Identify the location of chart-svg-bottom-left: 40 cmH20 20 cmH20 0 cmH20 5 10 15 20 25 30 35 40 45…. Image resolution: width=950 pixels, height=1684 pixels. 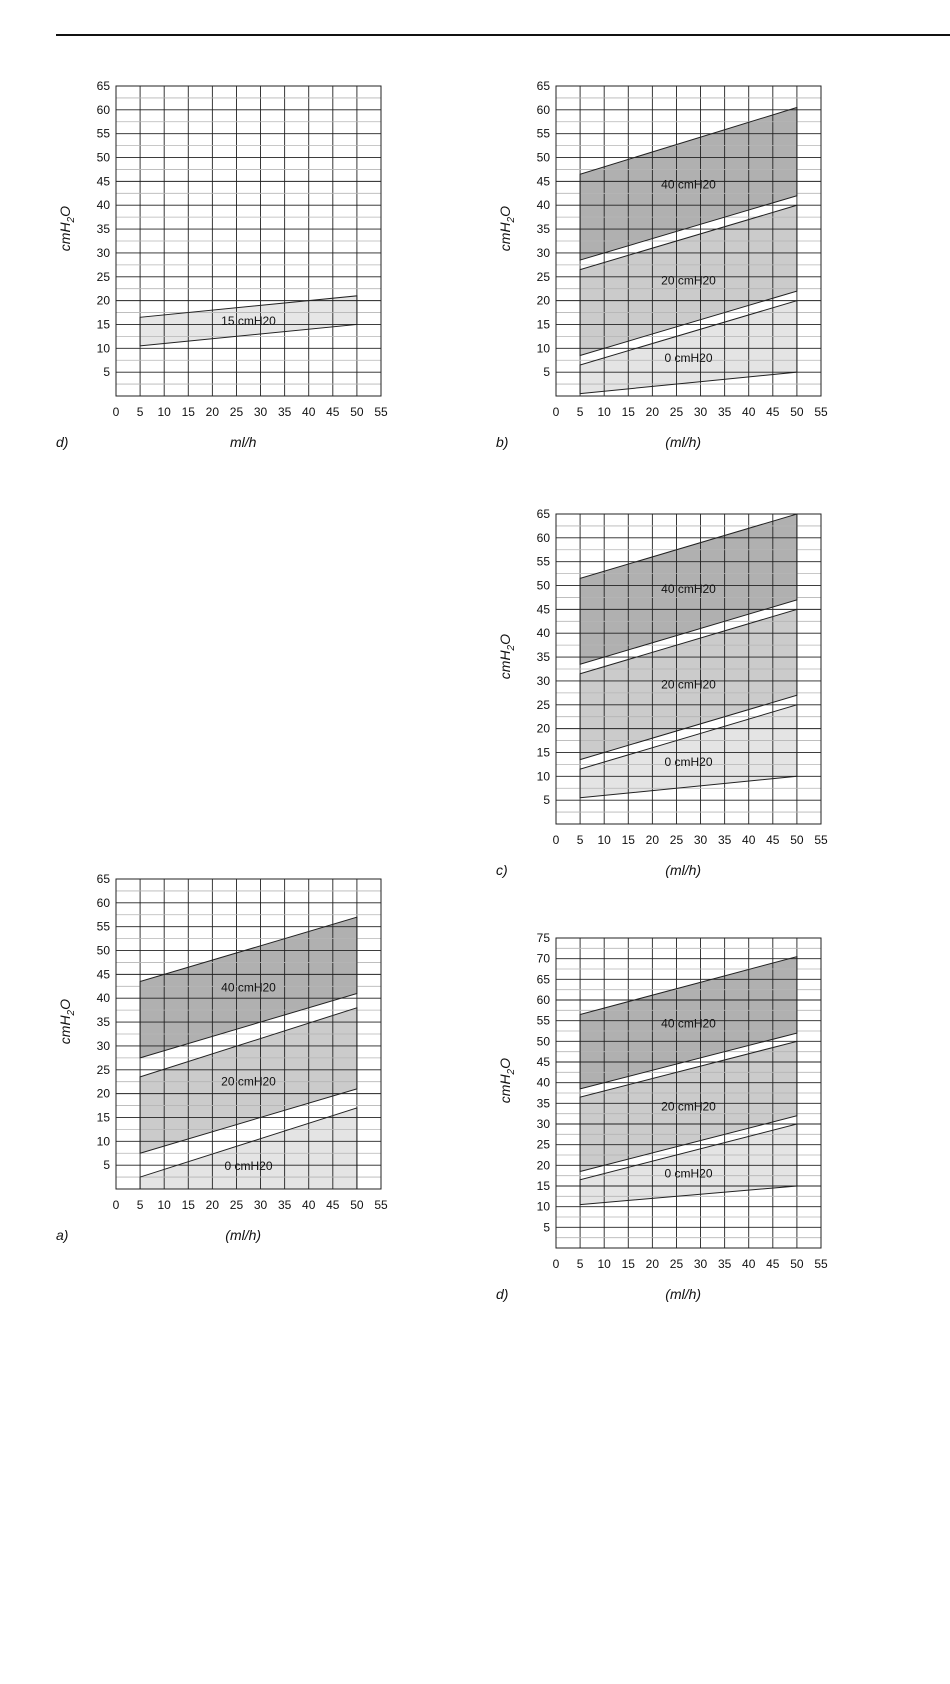
(222, 1057).